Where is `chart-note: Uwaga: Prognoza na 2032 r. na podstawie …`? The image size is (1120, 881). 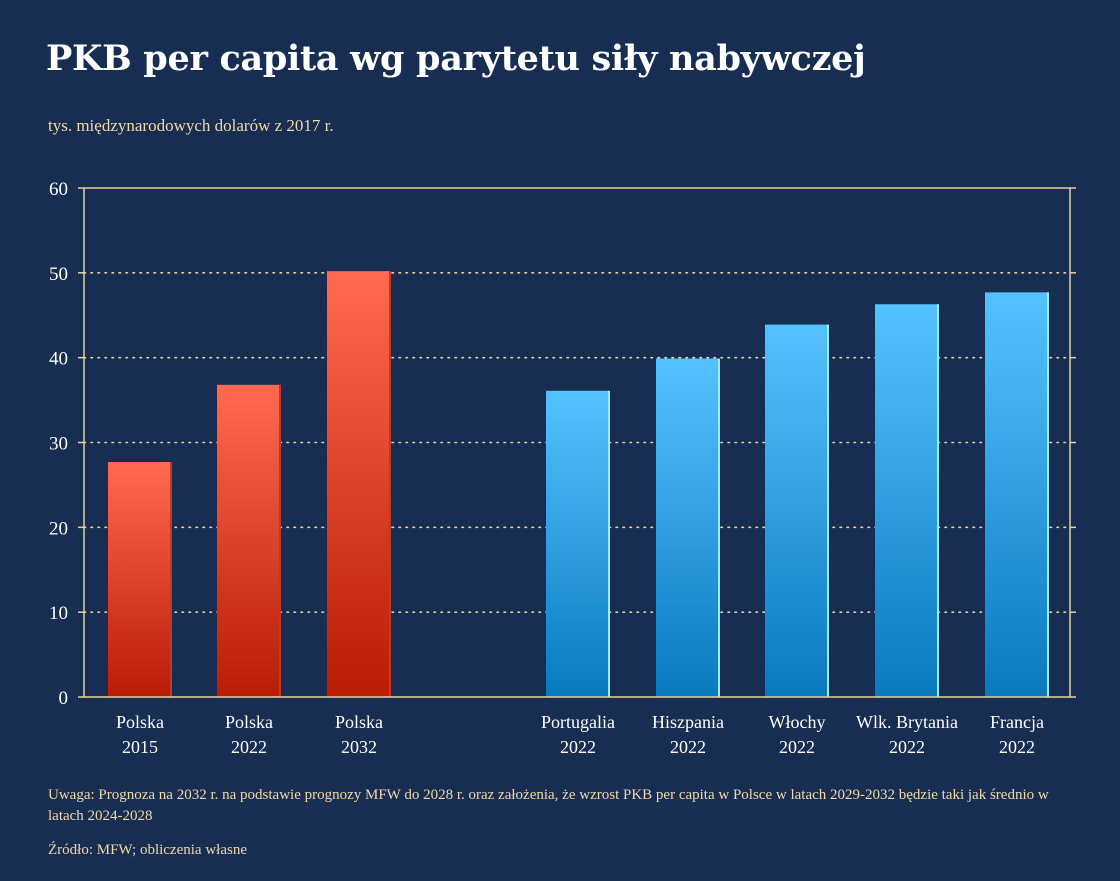 chart-note: Uwaga: Prognoza na 2032 r. na podstawie … is located at coordinates (548, 805).